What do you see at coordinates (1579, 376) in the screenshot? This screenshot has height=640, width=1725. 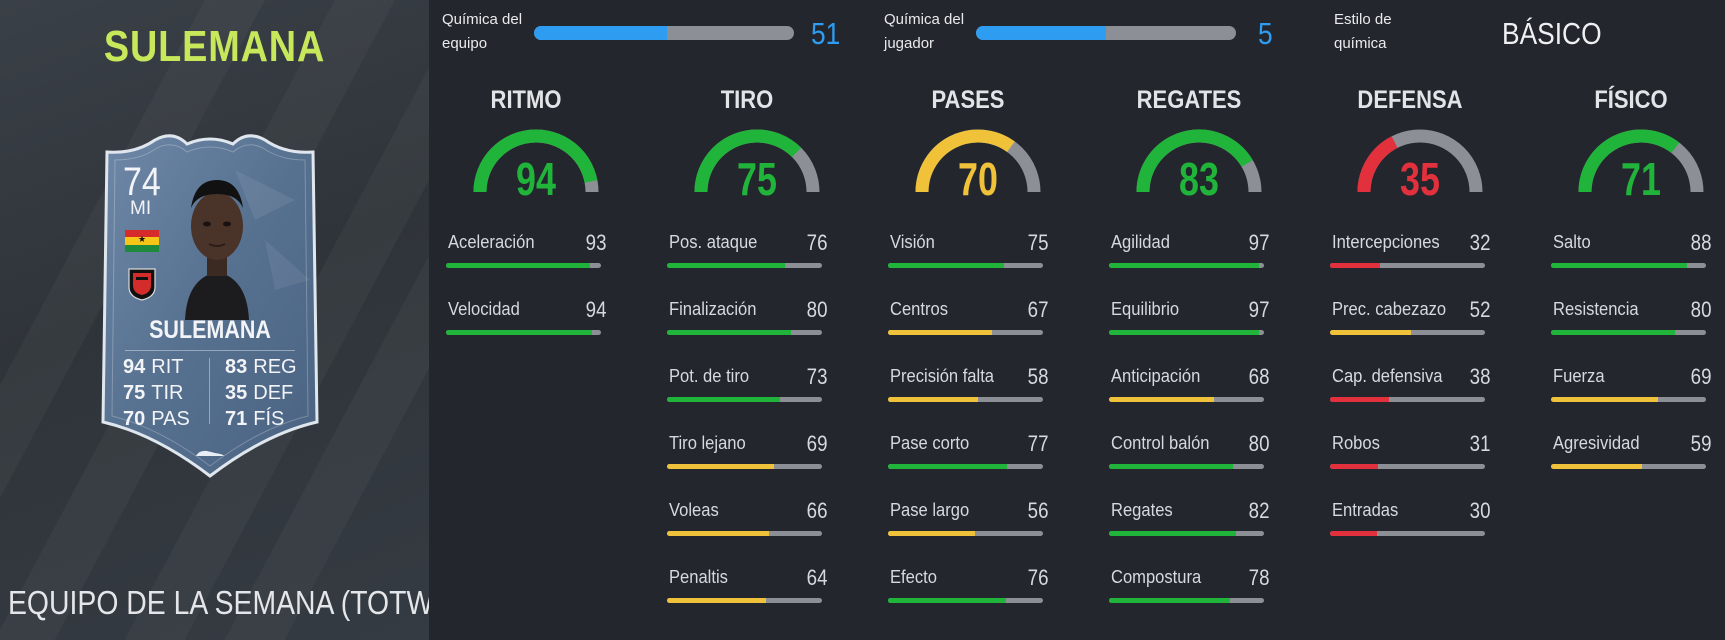 I see `attribute-name: Fuerza` at bounding box center [1579, 376].